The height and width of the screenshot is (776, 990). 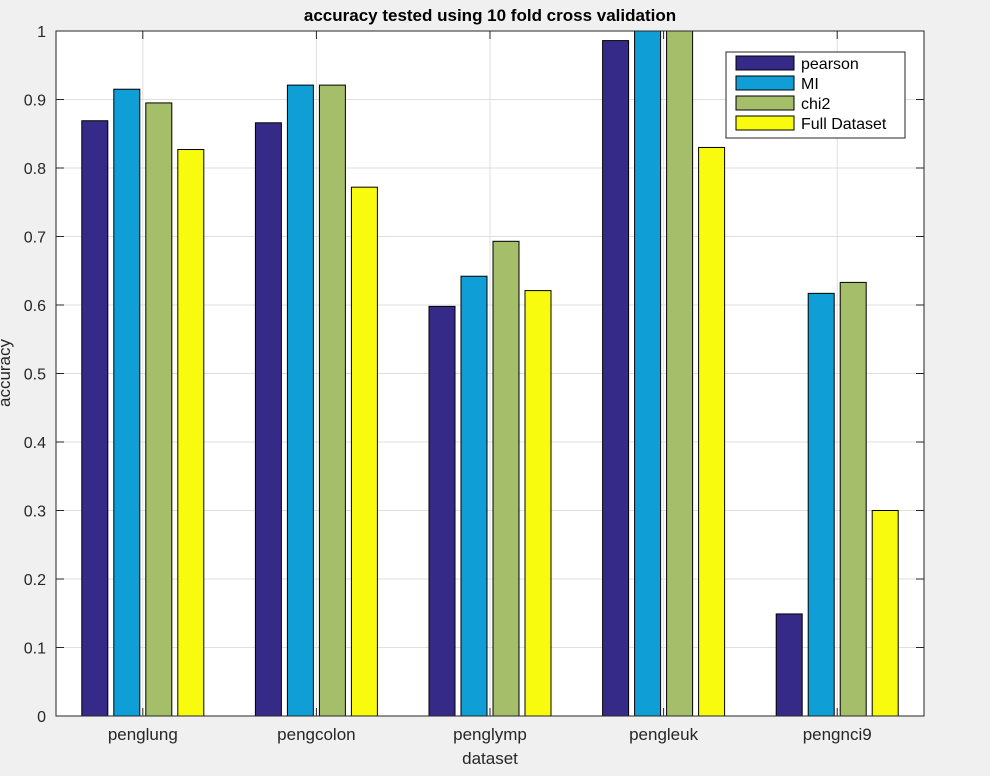 What do you see at coordinates (316, 734) in the screenshot?
I see `x-tick-label: pengcolon` at bounding box center [316, 734].